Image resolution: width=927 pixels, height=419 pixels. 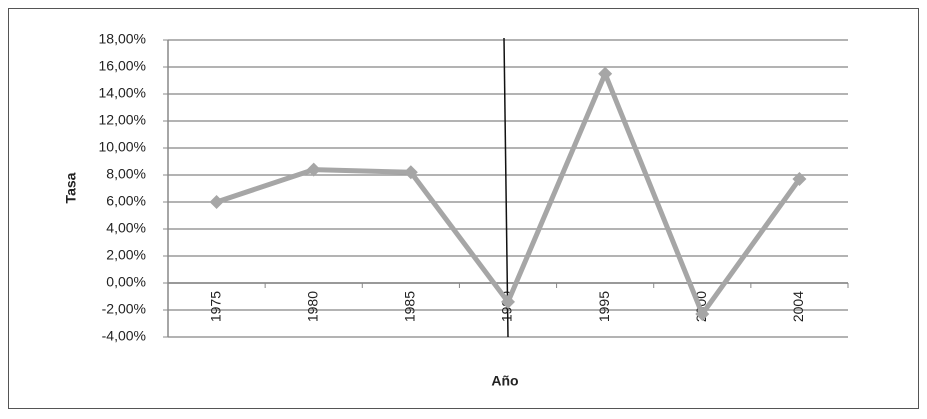 I want to click on x-tick-label: 1975, so click(x=215, y=306).